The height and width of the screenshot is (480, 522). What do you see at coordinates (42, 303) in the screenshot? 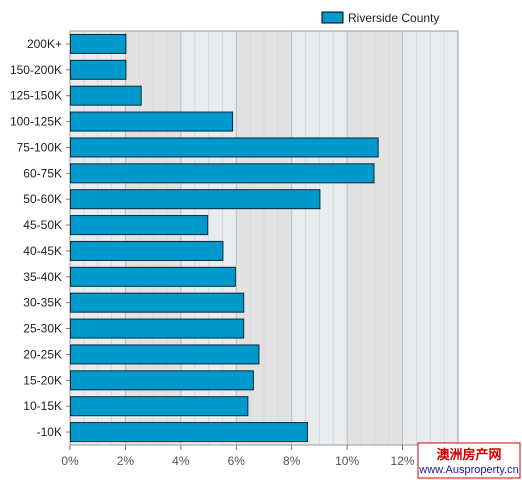
I see `y-tick-label-30-35K: 30-35K` at bounding box center [42, 303].